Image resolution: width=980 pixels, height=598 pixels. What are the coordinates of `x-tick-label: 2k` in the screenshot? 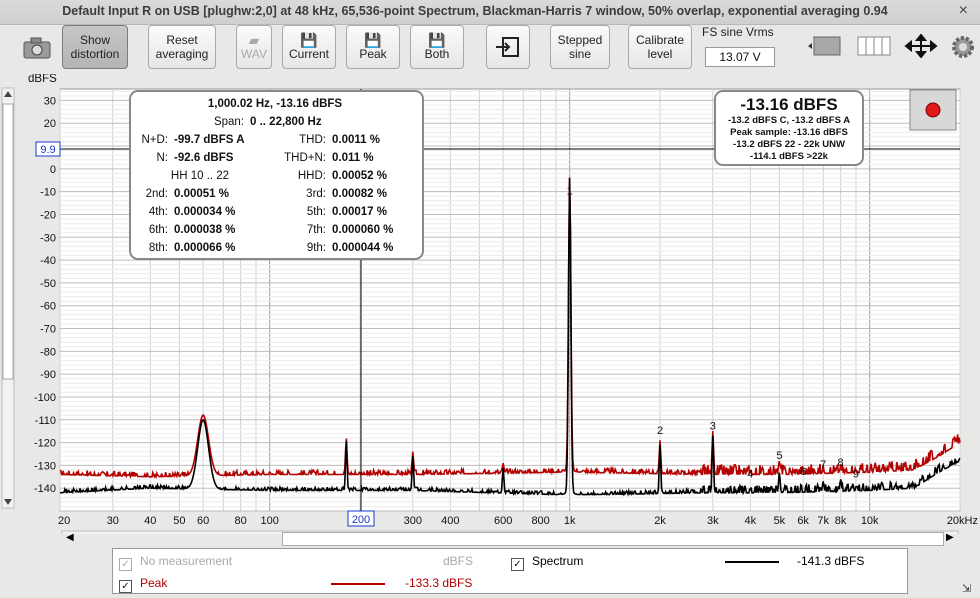 It's located at (660, 521).